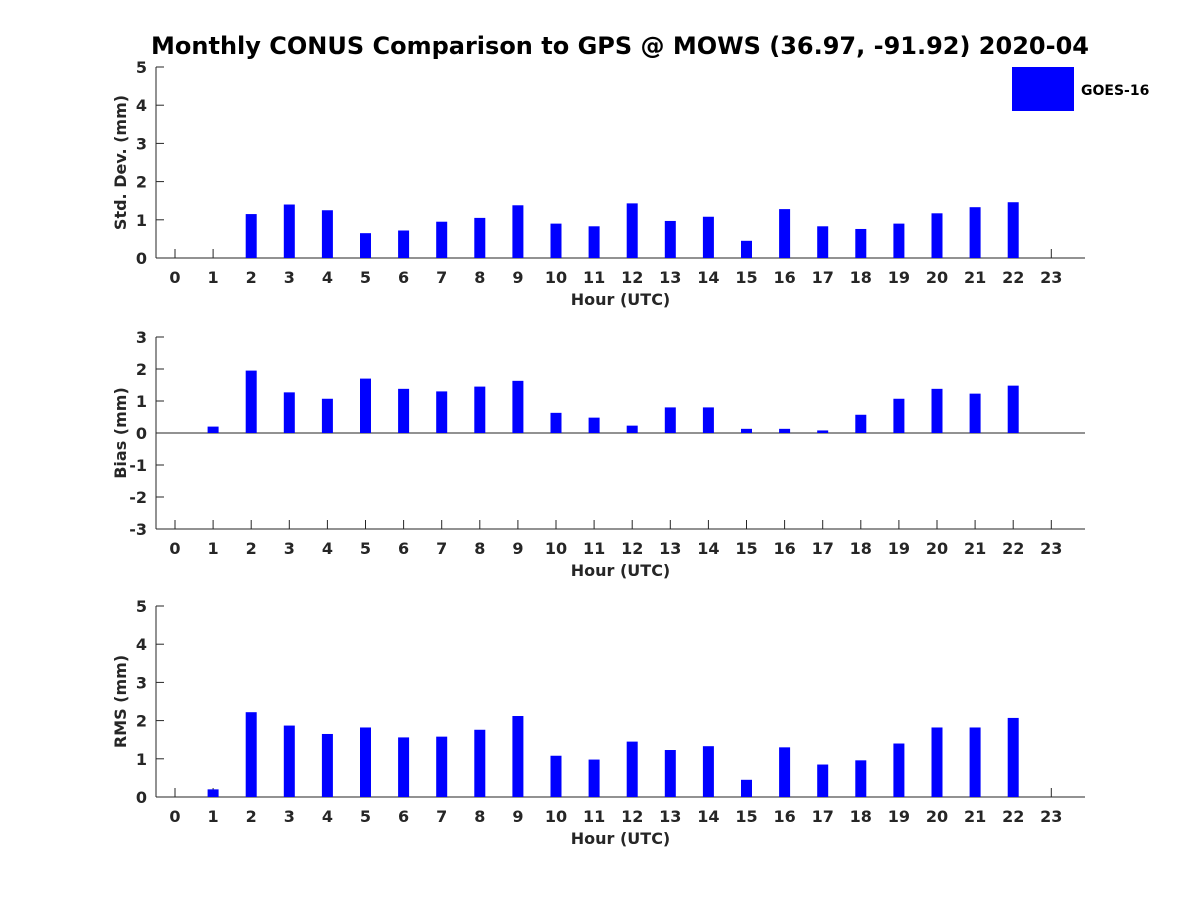 Image resolution: width=1200 pixels, height=900 pixels. I want to click on x-tick-label: 12, so click(632, 548).